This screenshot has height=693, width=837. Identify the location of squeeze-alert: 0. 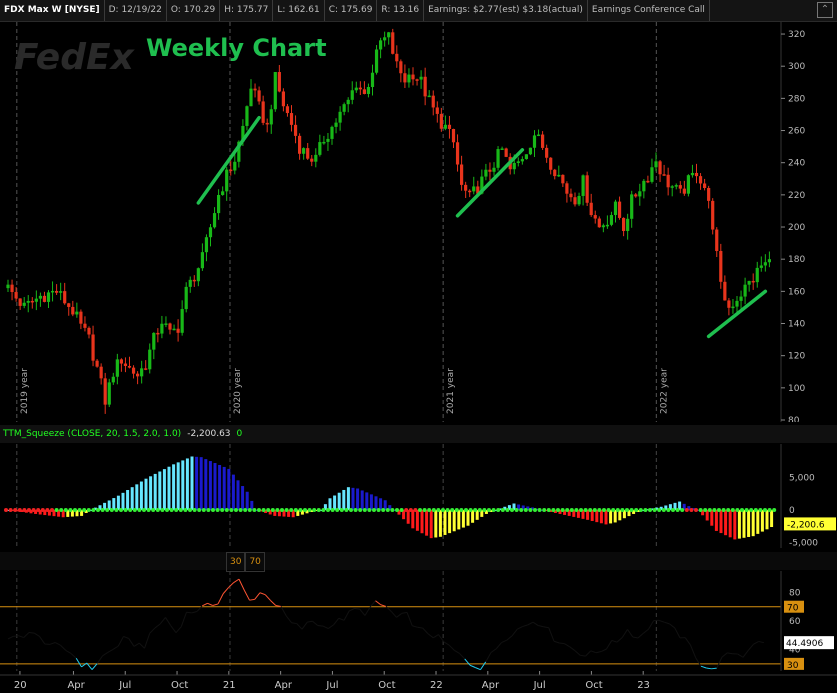
(239, 434).